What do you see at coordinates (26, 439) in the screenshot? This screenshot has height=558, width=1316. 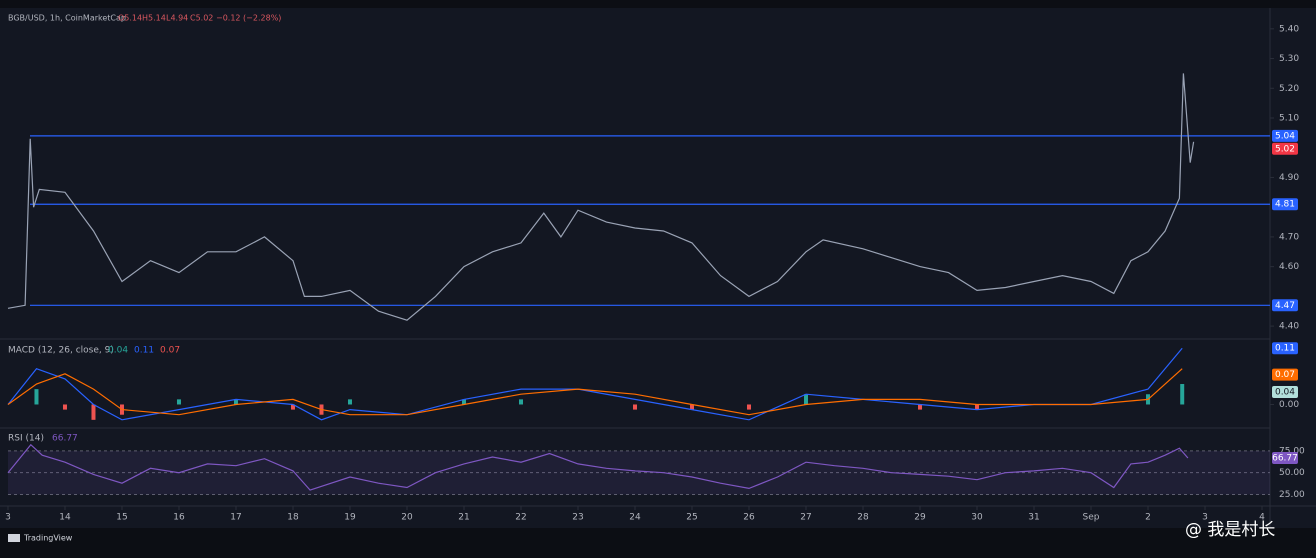 I see `indicator-title: RSI (14)` at bounding box center [26, 439].